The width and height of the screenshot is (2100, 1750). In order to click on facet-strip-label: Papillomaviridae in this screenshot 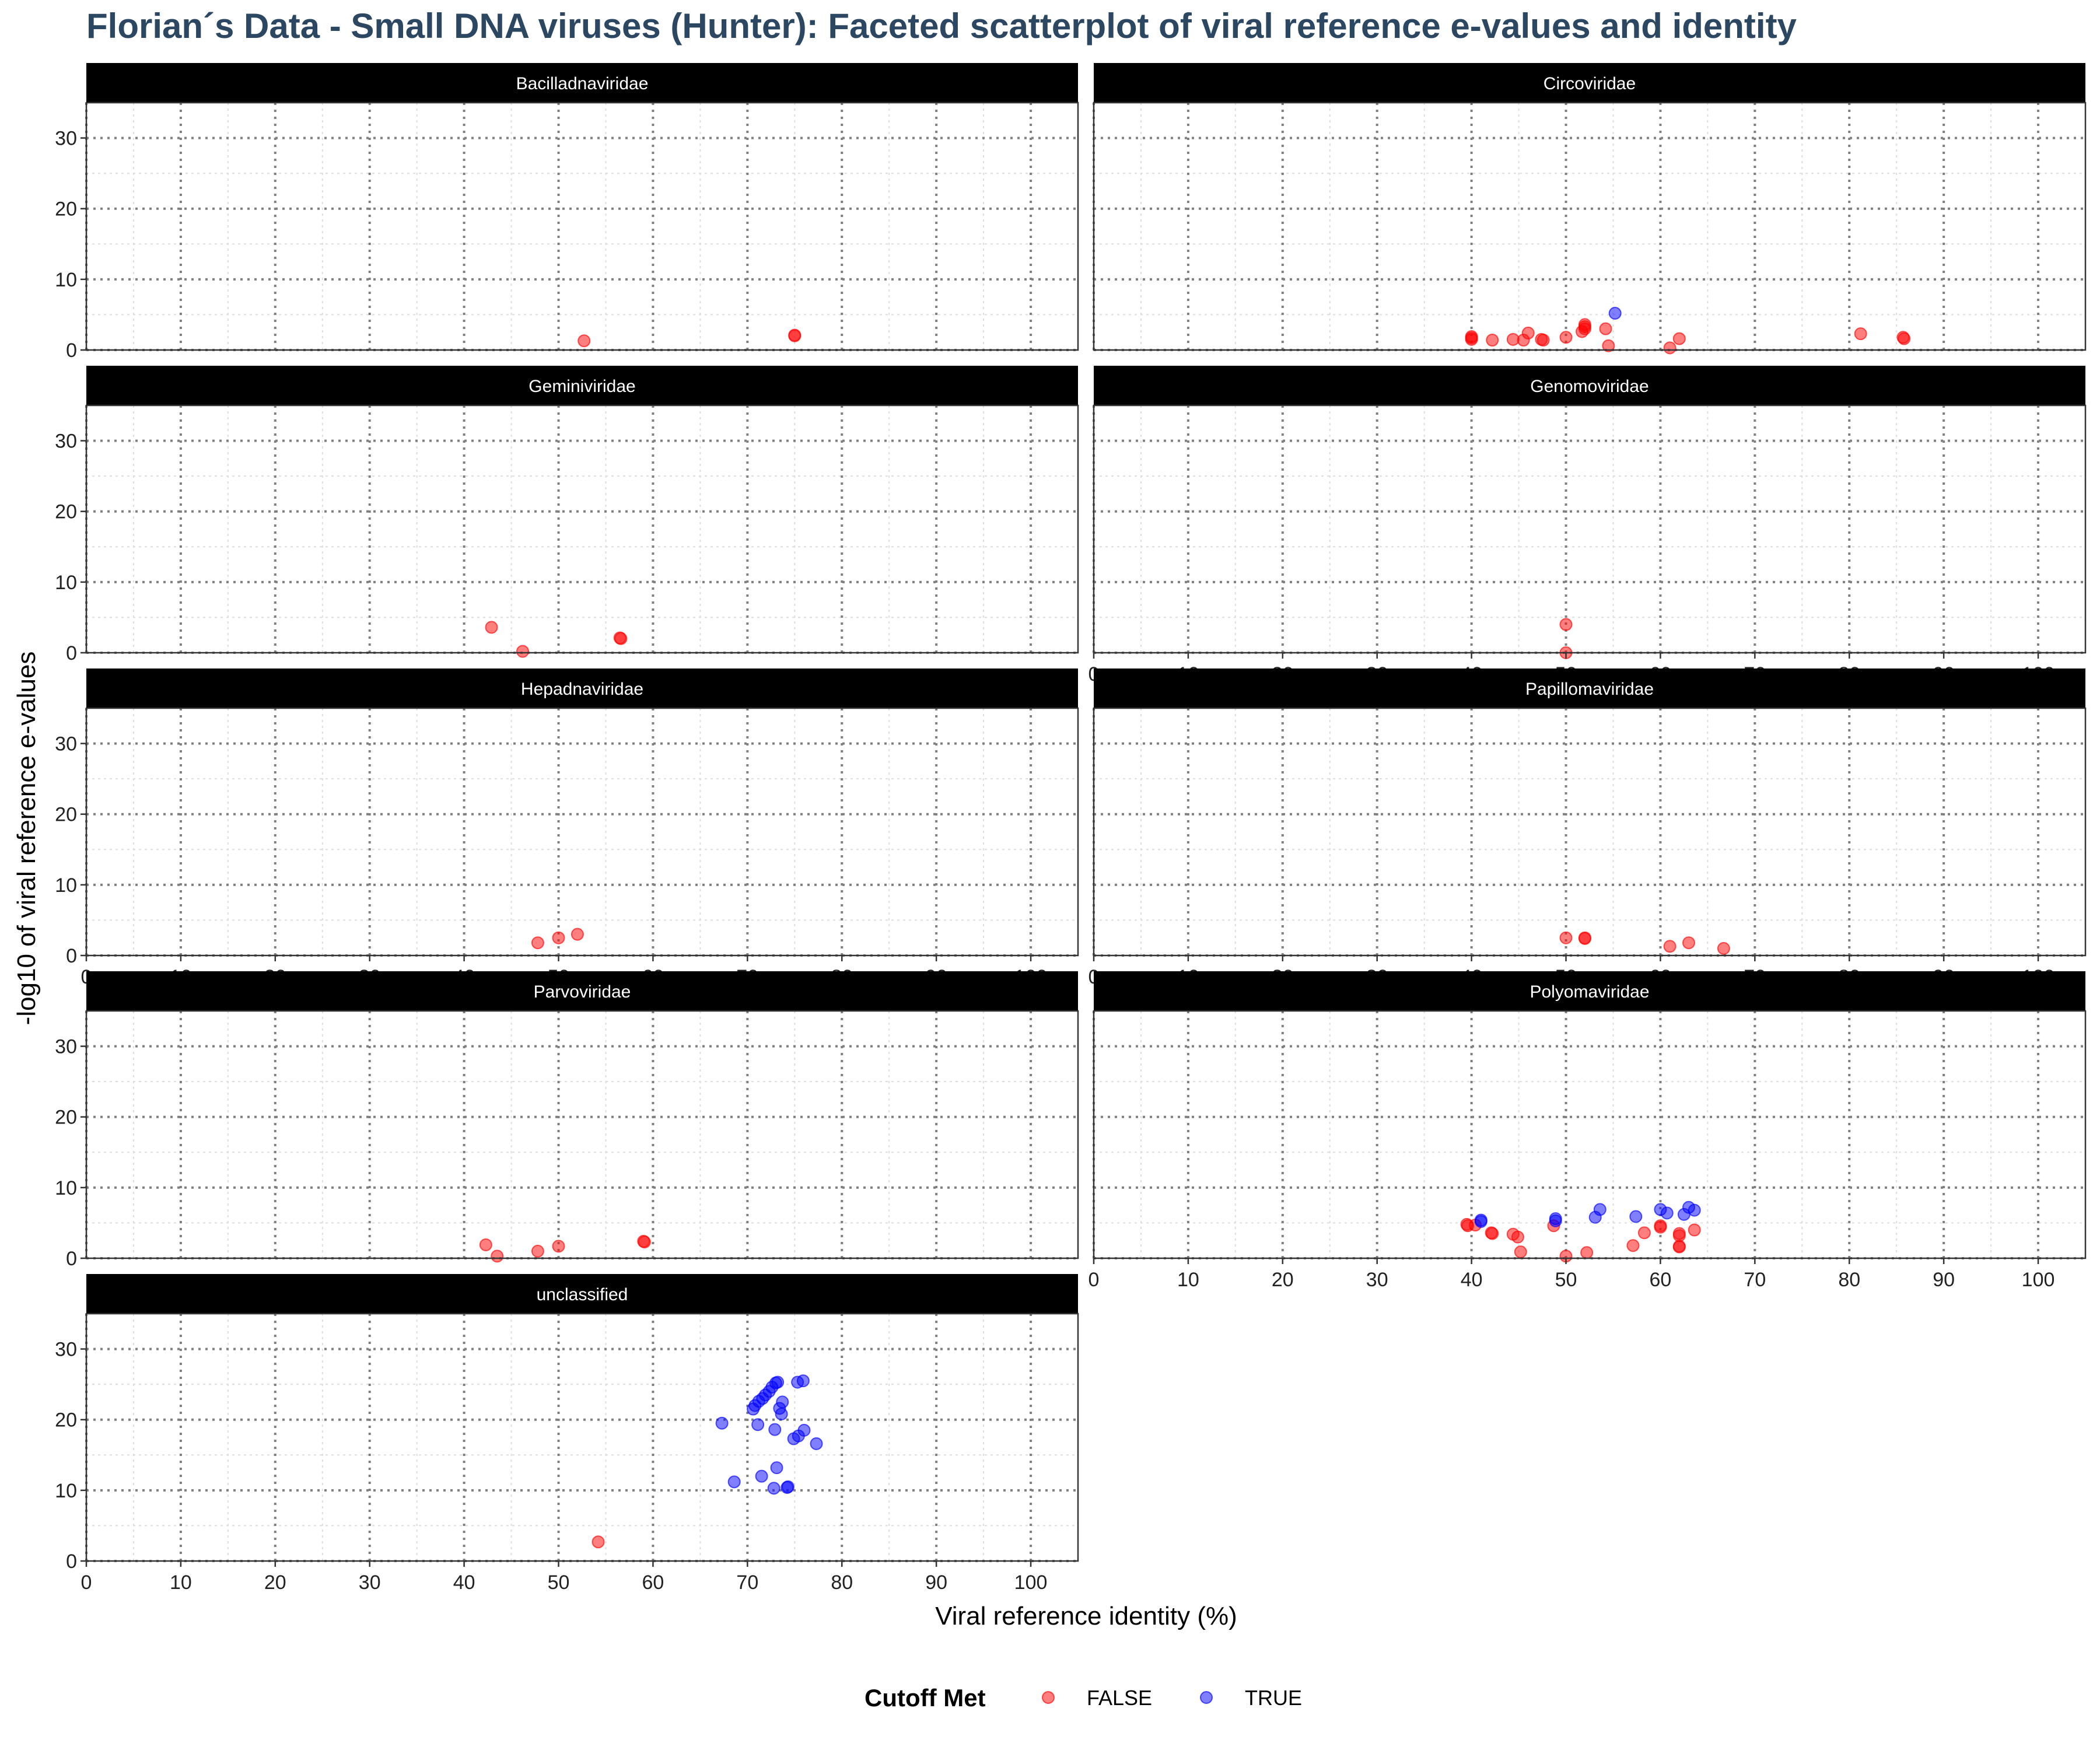, I will do `click(1589, 689)`.